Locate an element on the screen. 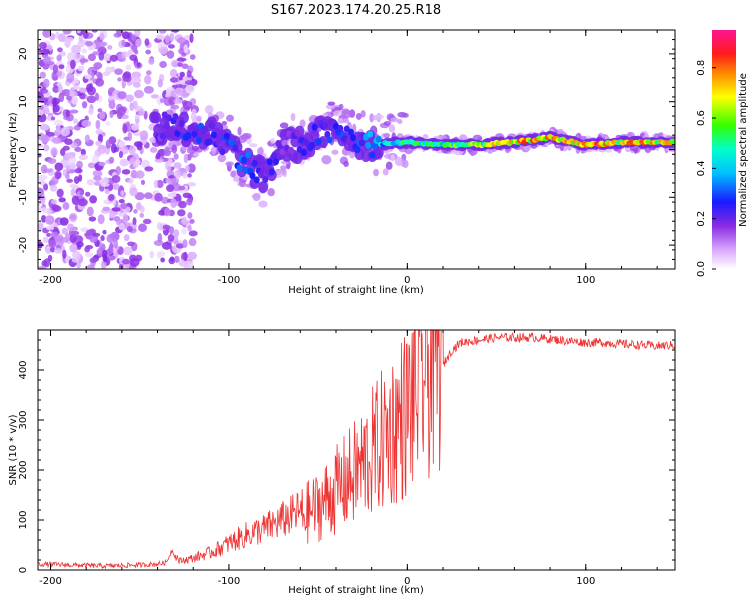  colorbar-ticks: 0.0 0.2 0.4 0.6 0.8 is located at coordinates (706, 168).